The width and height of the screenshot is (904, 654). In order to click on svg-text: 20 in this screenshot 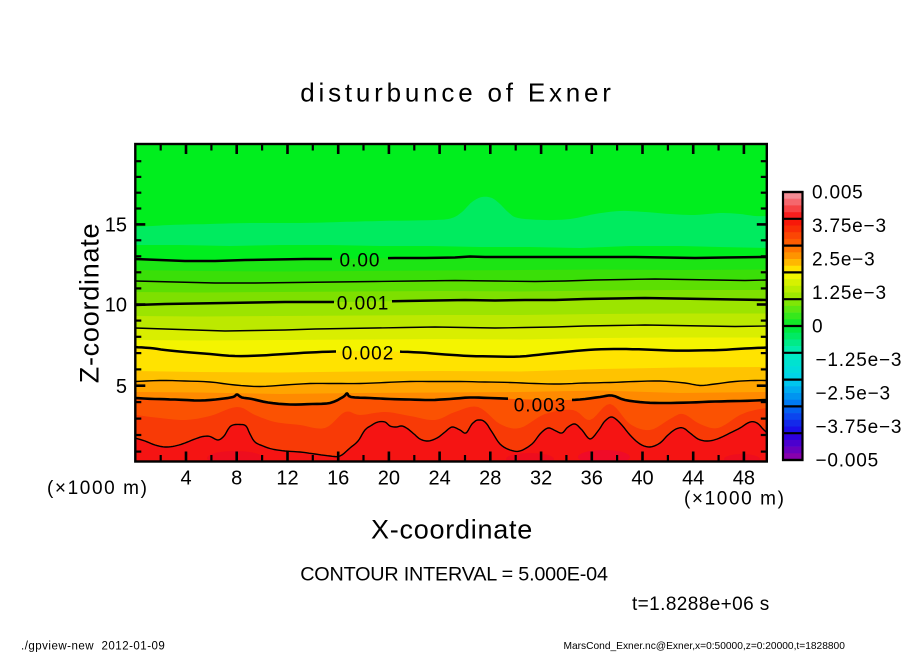, I will do `click(389, 479)`.